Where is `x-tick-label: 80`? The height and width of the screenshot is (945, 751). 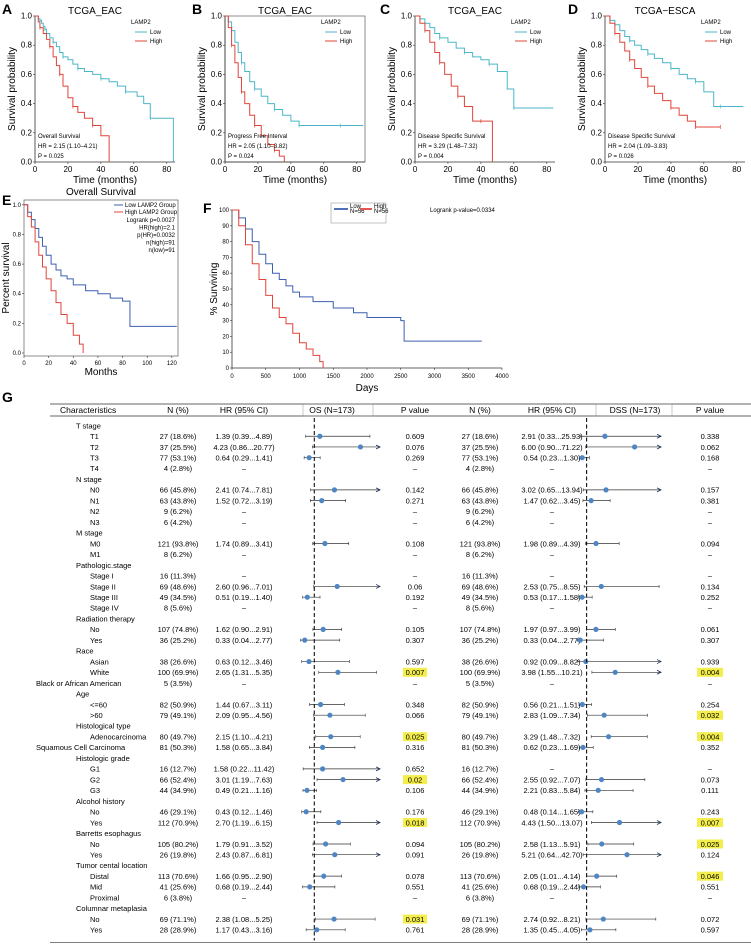 x-tick-label: 80 is located at coordinates (546, 169).